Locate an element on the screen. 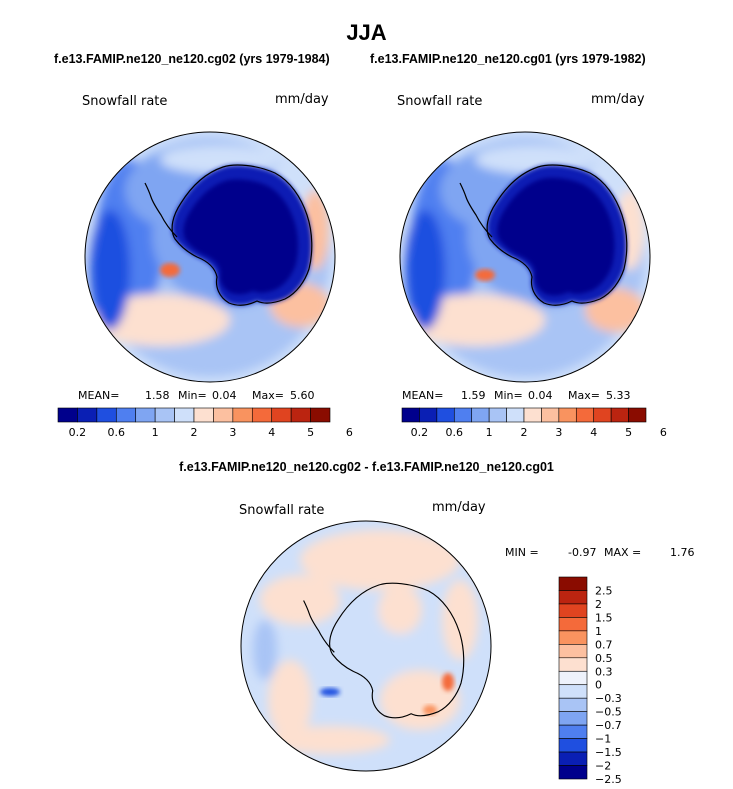 The image size is (733, 789). diff-colorbar-tick: −1 is located at coordinates (603, 739).